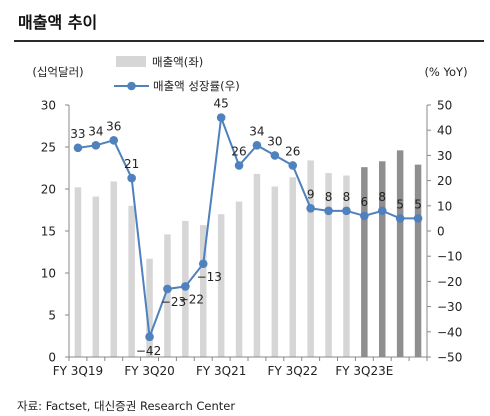 The height and width of the screenshot is (416, 490). I want to click on right-tick-label: −40, so click(449, 332).